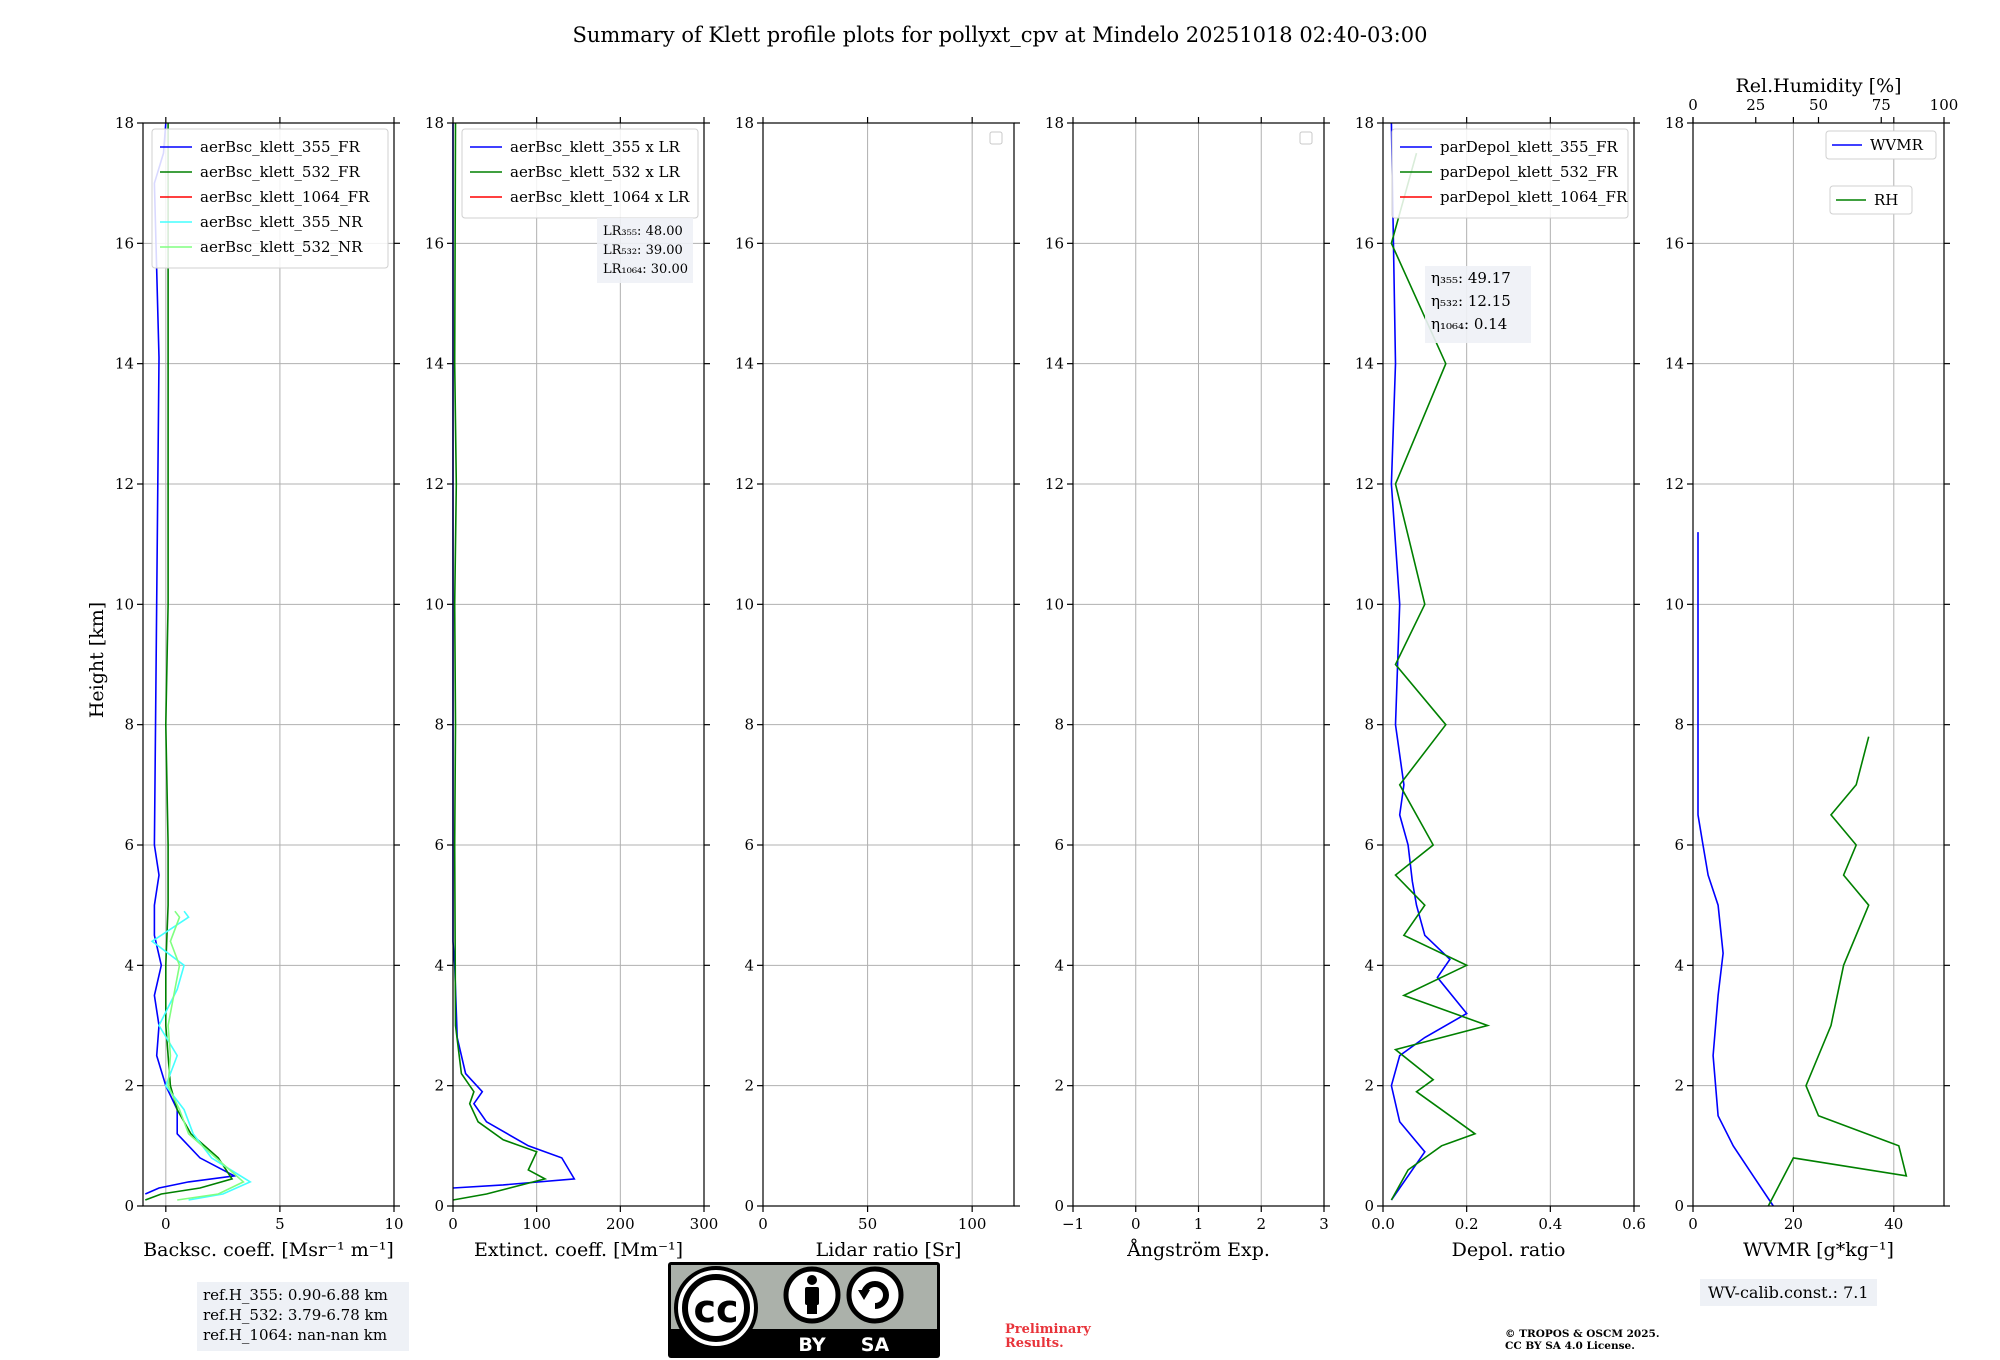 The image size is (2000, 1360). What do you see at coordinates (1199, 1224) in the screenshot?
I see `x-tick-label: 1` at bounding box center [1199, 1224].